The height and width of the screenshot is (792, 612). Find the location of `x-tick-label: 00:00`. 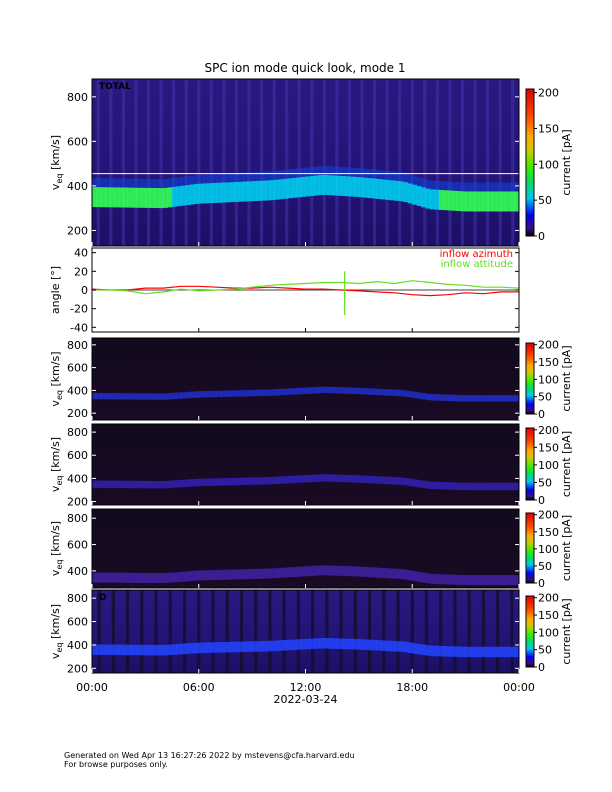

x-tick-label: 00:00 is located at coordinates (519, 687).